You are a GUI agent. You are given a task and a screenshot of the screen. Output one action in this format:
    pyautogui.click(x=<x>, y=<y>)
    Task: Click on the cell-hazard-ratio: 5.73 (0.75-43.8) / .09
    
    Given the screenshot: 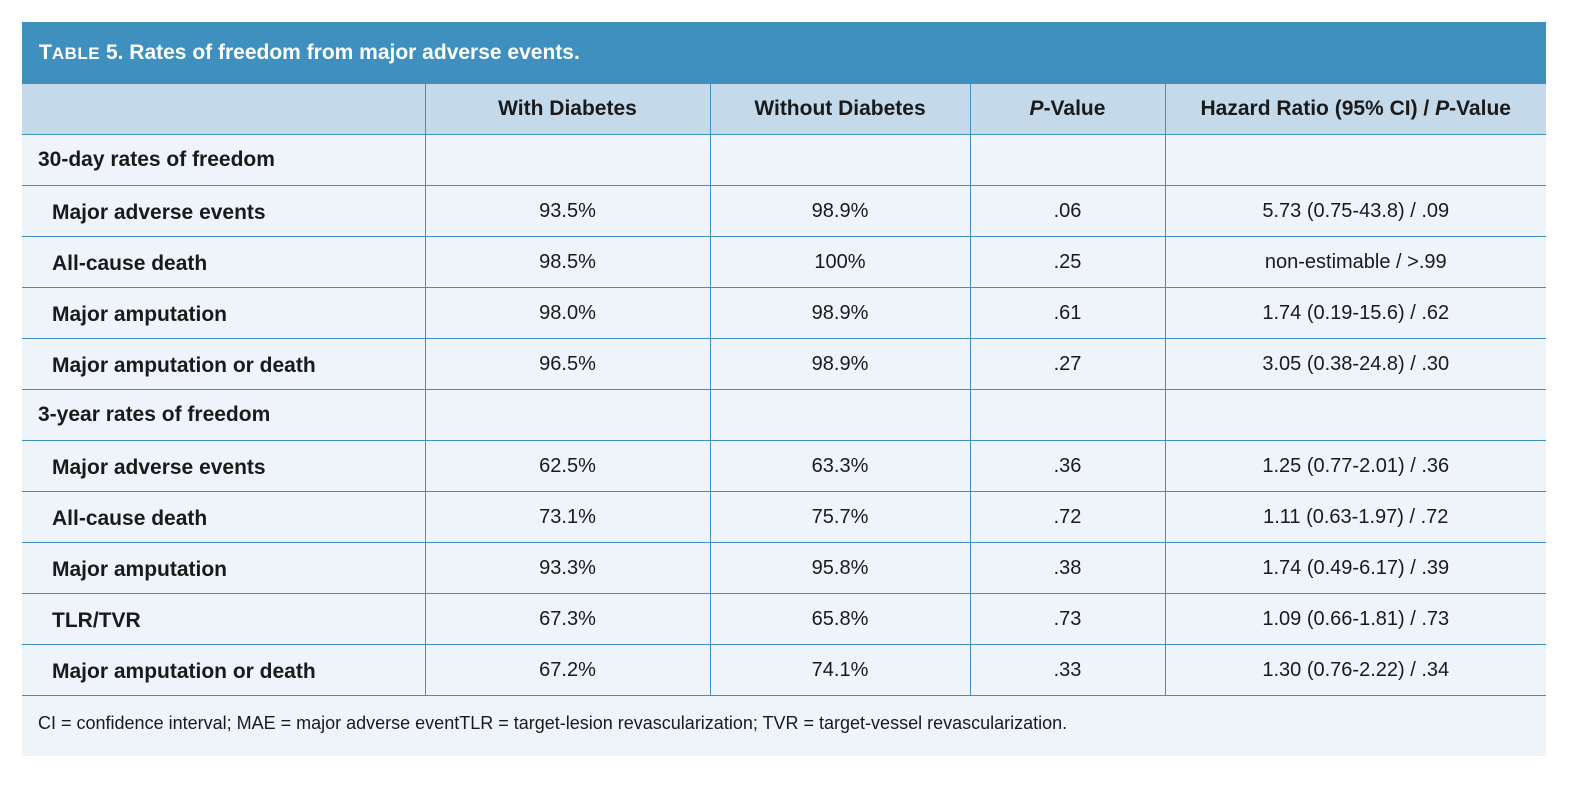 What is the action you would take?
    pyautogui.click(x=1355, y=211)
    